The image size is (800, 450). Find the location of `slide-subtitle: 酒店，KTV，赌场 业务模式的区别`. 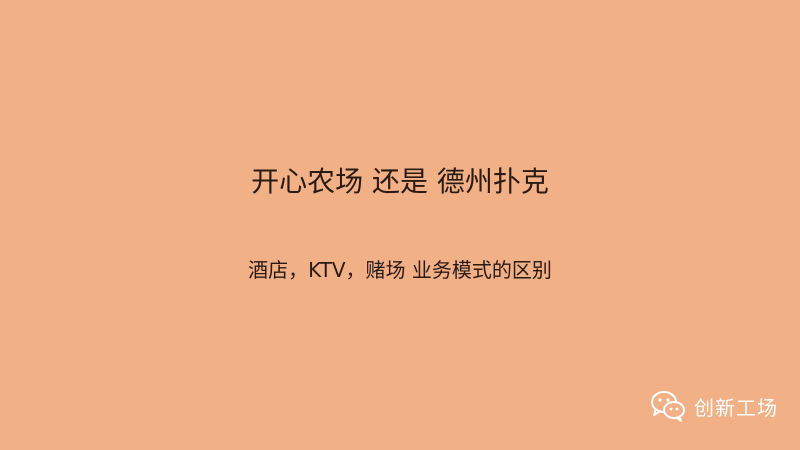

slide-subtitle: 酒店，KTV，赌场 业务模式的区别 is located at coordinates (400, 270).